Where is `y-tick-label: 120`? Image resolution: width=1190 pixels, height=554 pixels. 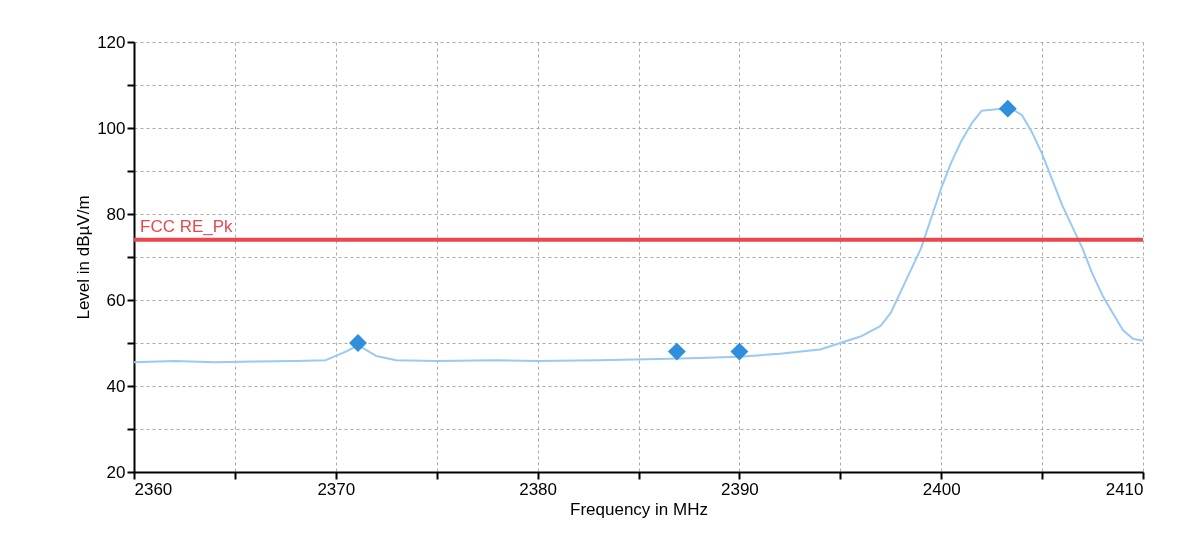
y-tick-label: 120 is located at coordinates (111, 42).